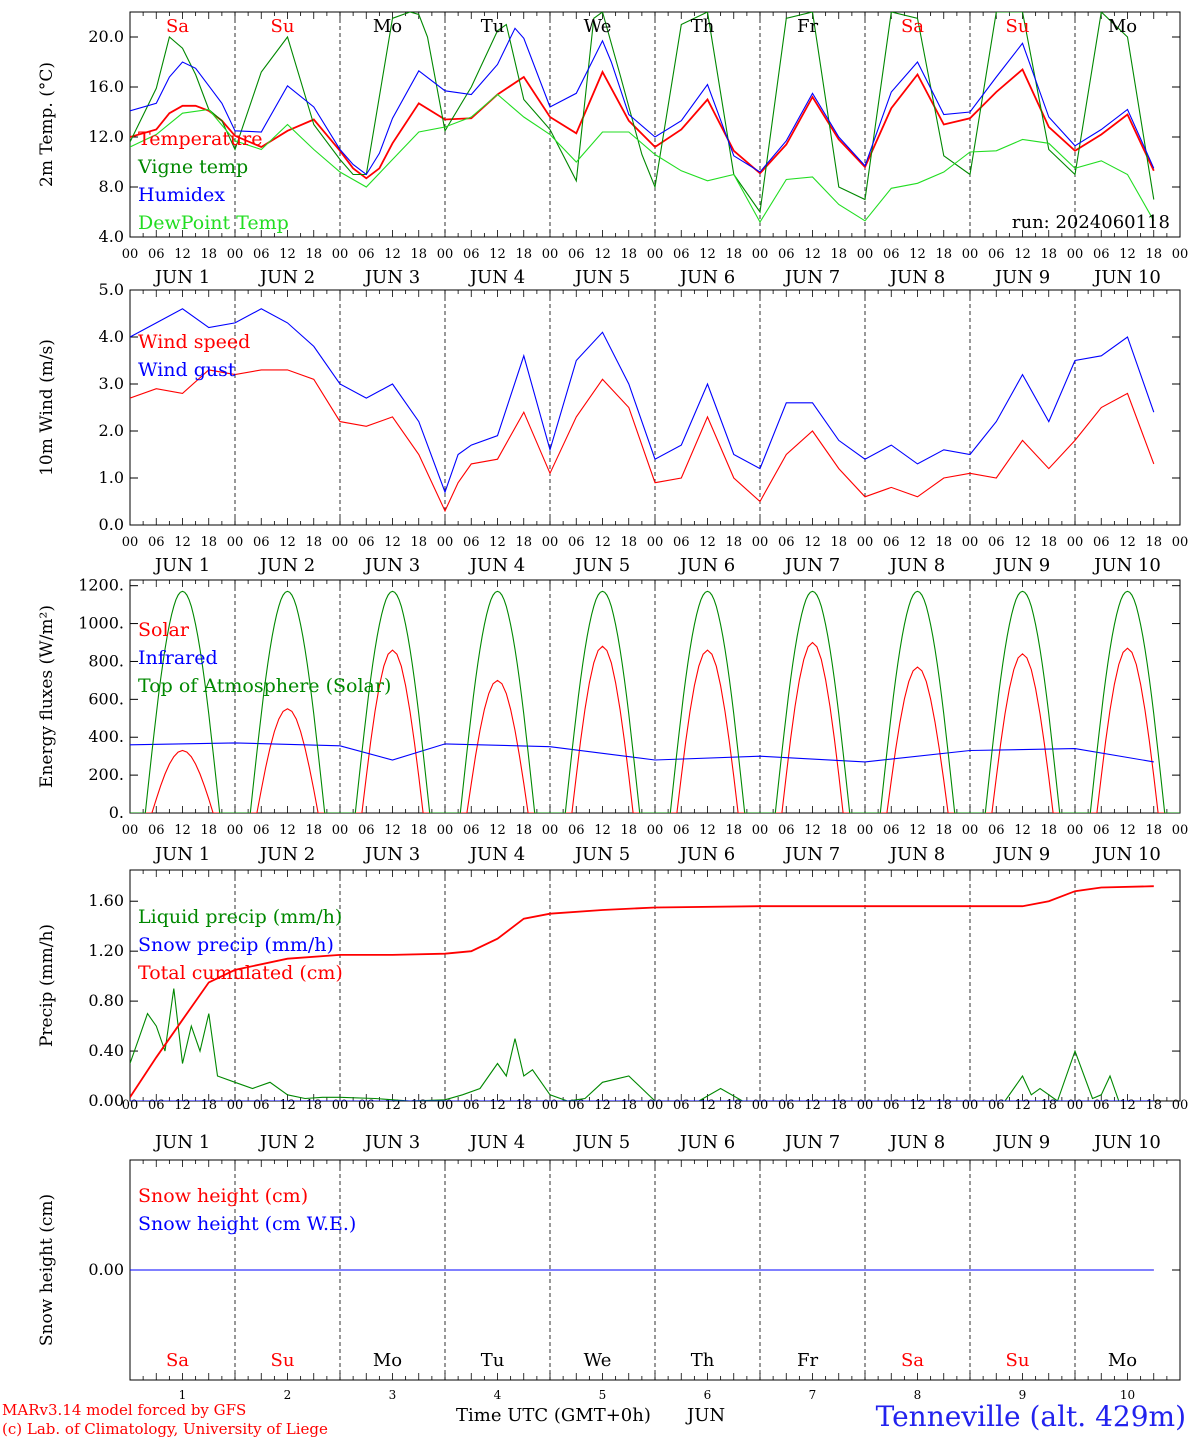 This screenshot has height=1440, width=1194. I want to click on date-label: JUN 4, so click(496, 565).